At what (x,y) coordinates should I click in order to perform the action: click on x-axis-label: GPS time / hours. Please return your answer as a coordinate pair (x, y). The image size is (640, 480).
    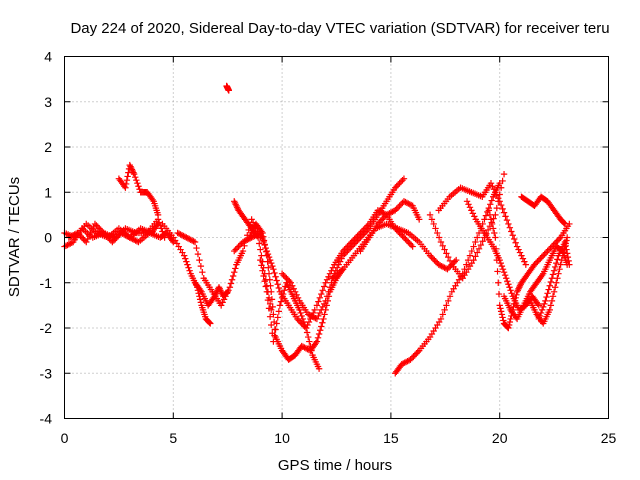
    Looking at the image, I should click on (335, 465).